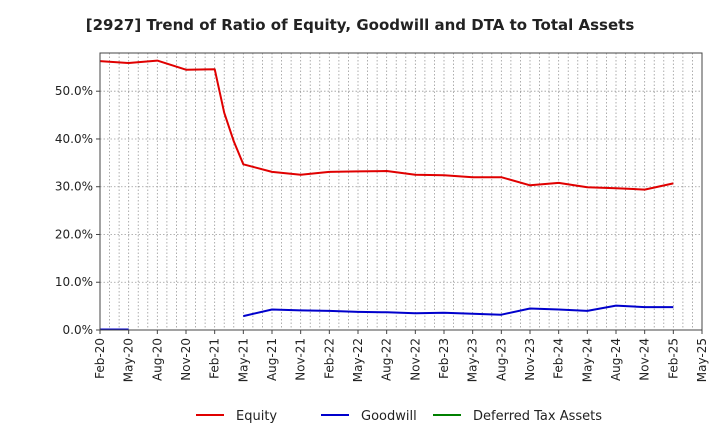 This screenshot has height=440, width=720. What do you see at coordinates (501, 359) in the screenshot?
I see `x-tick-label: Aug-23` at bounding box center [501, 359].